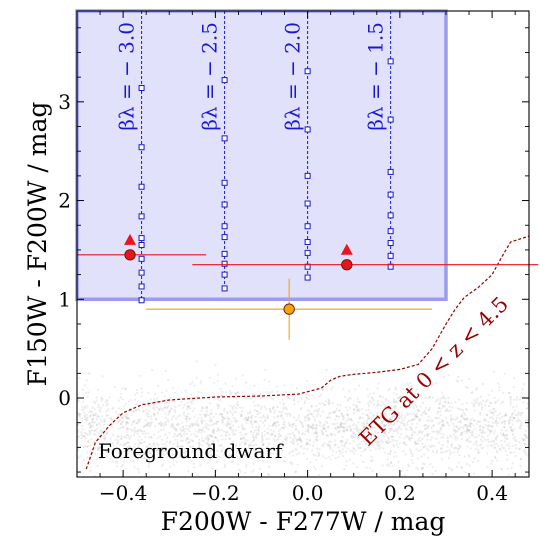  Describe the element at coordinates (64, 398) in the screenshot. I see `y-tick-label: 0` at that location.